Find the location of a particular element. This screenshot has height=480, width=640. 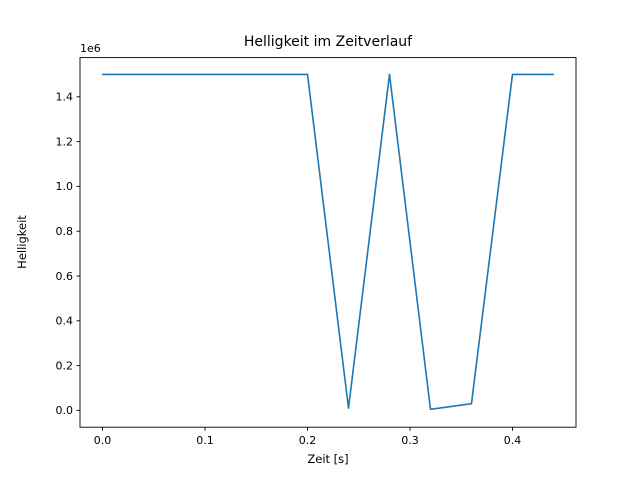

y-tick-label: 0.4 is located at coordinates (65, 321).